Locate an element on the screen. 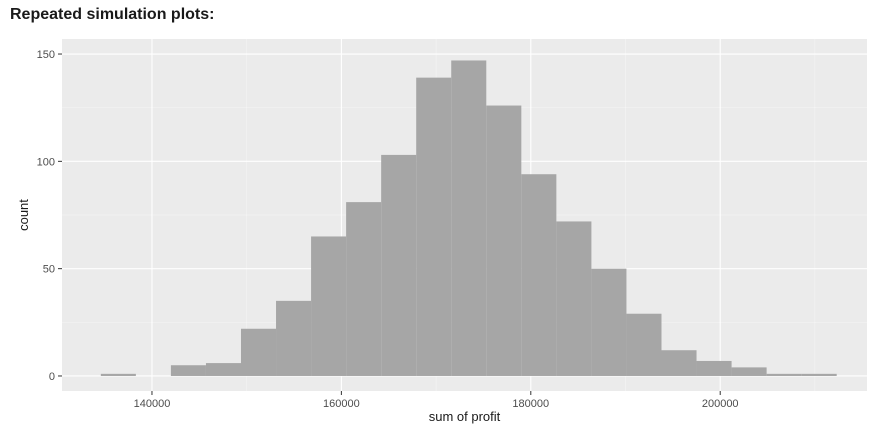 The width and height of the screenshot is (876, 434). y-tick-label: 50 is located at coordinates (49, 270).